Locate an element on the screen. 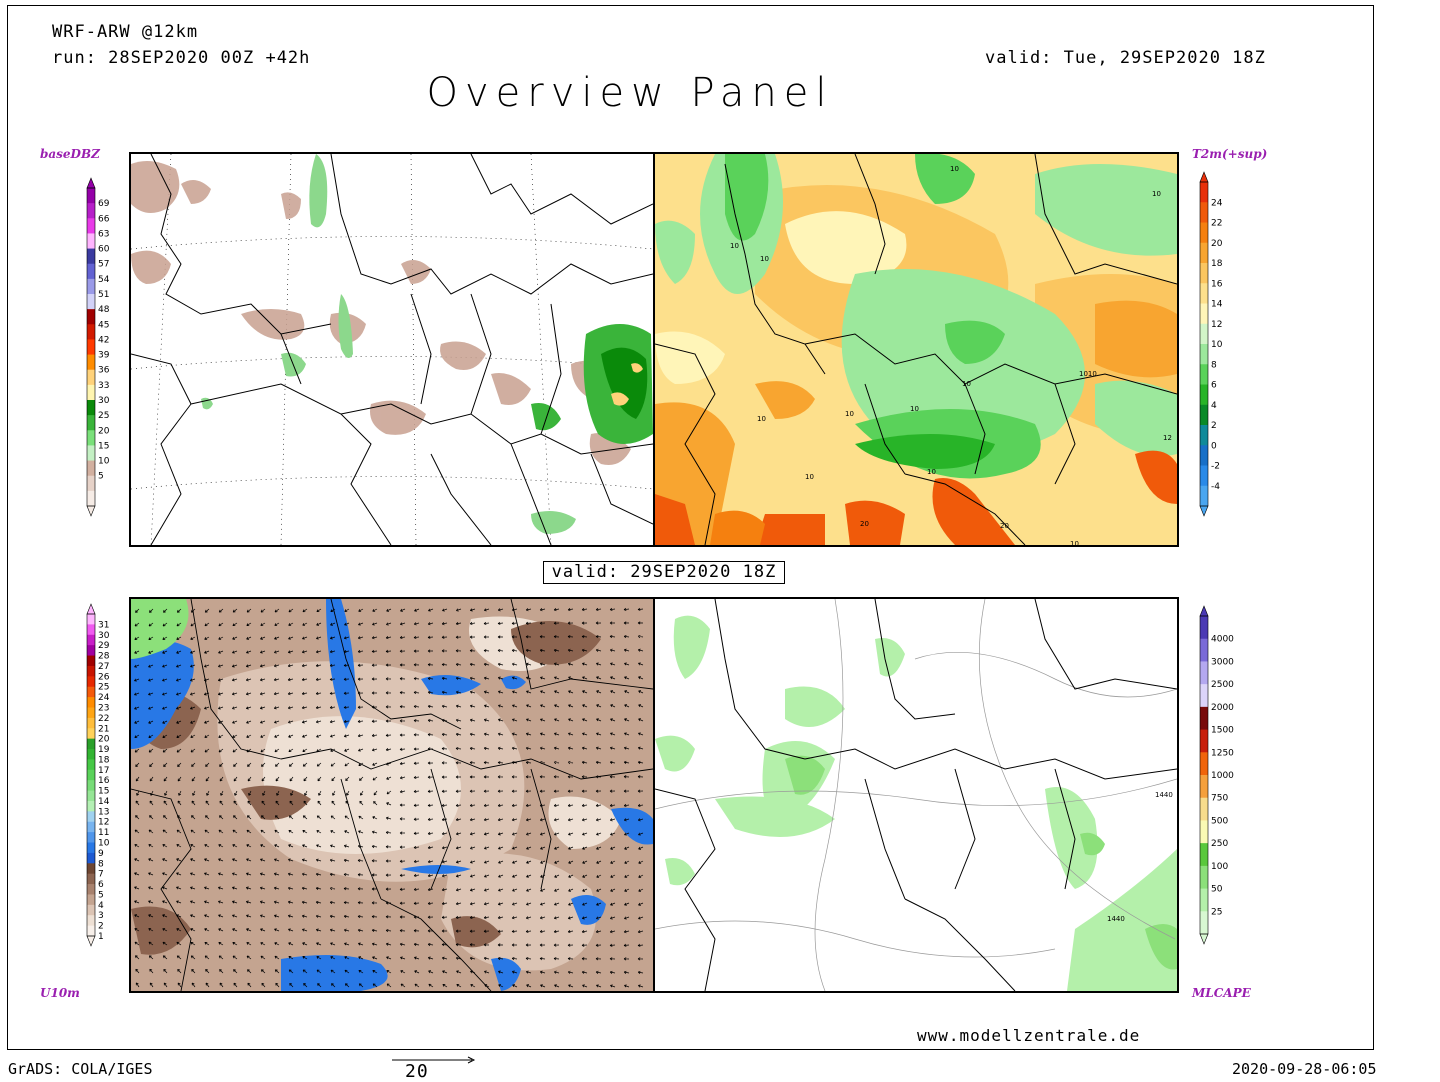 This screenshot has height=1082, width=1440. colorbar-label: 2000 is located at coordinates (1222, 708).